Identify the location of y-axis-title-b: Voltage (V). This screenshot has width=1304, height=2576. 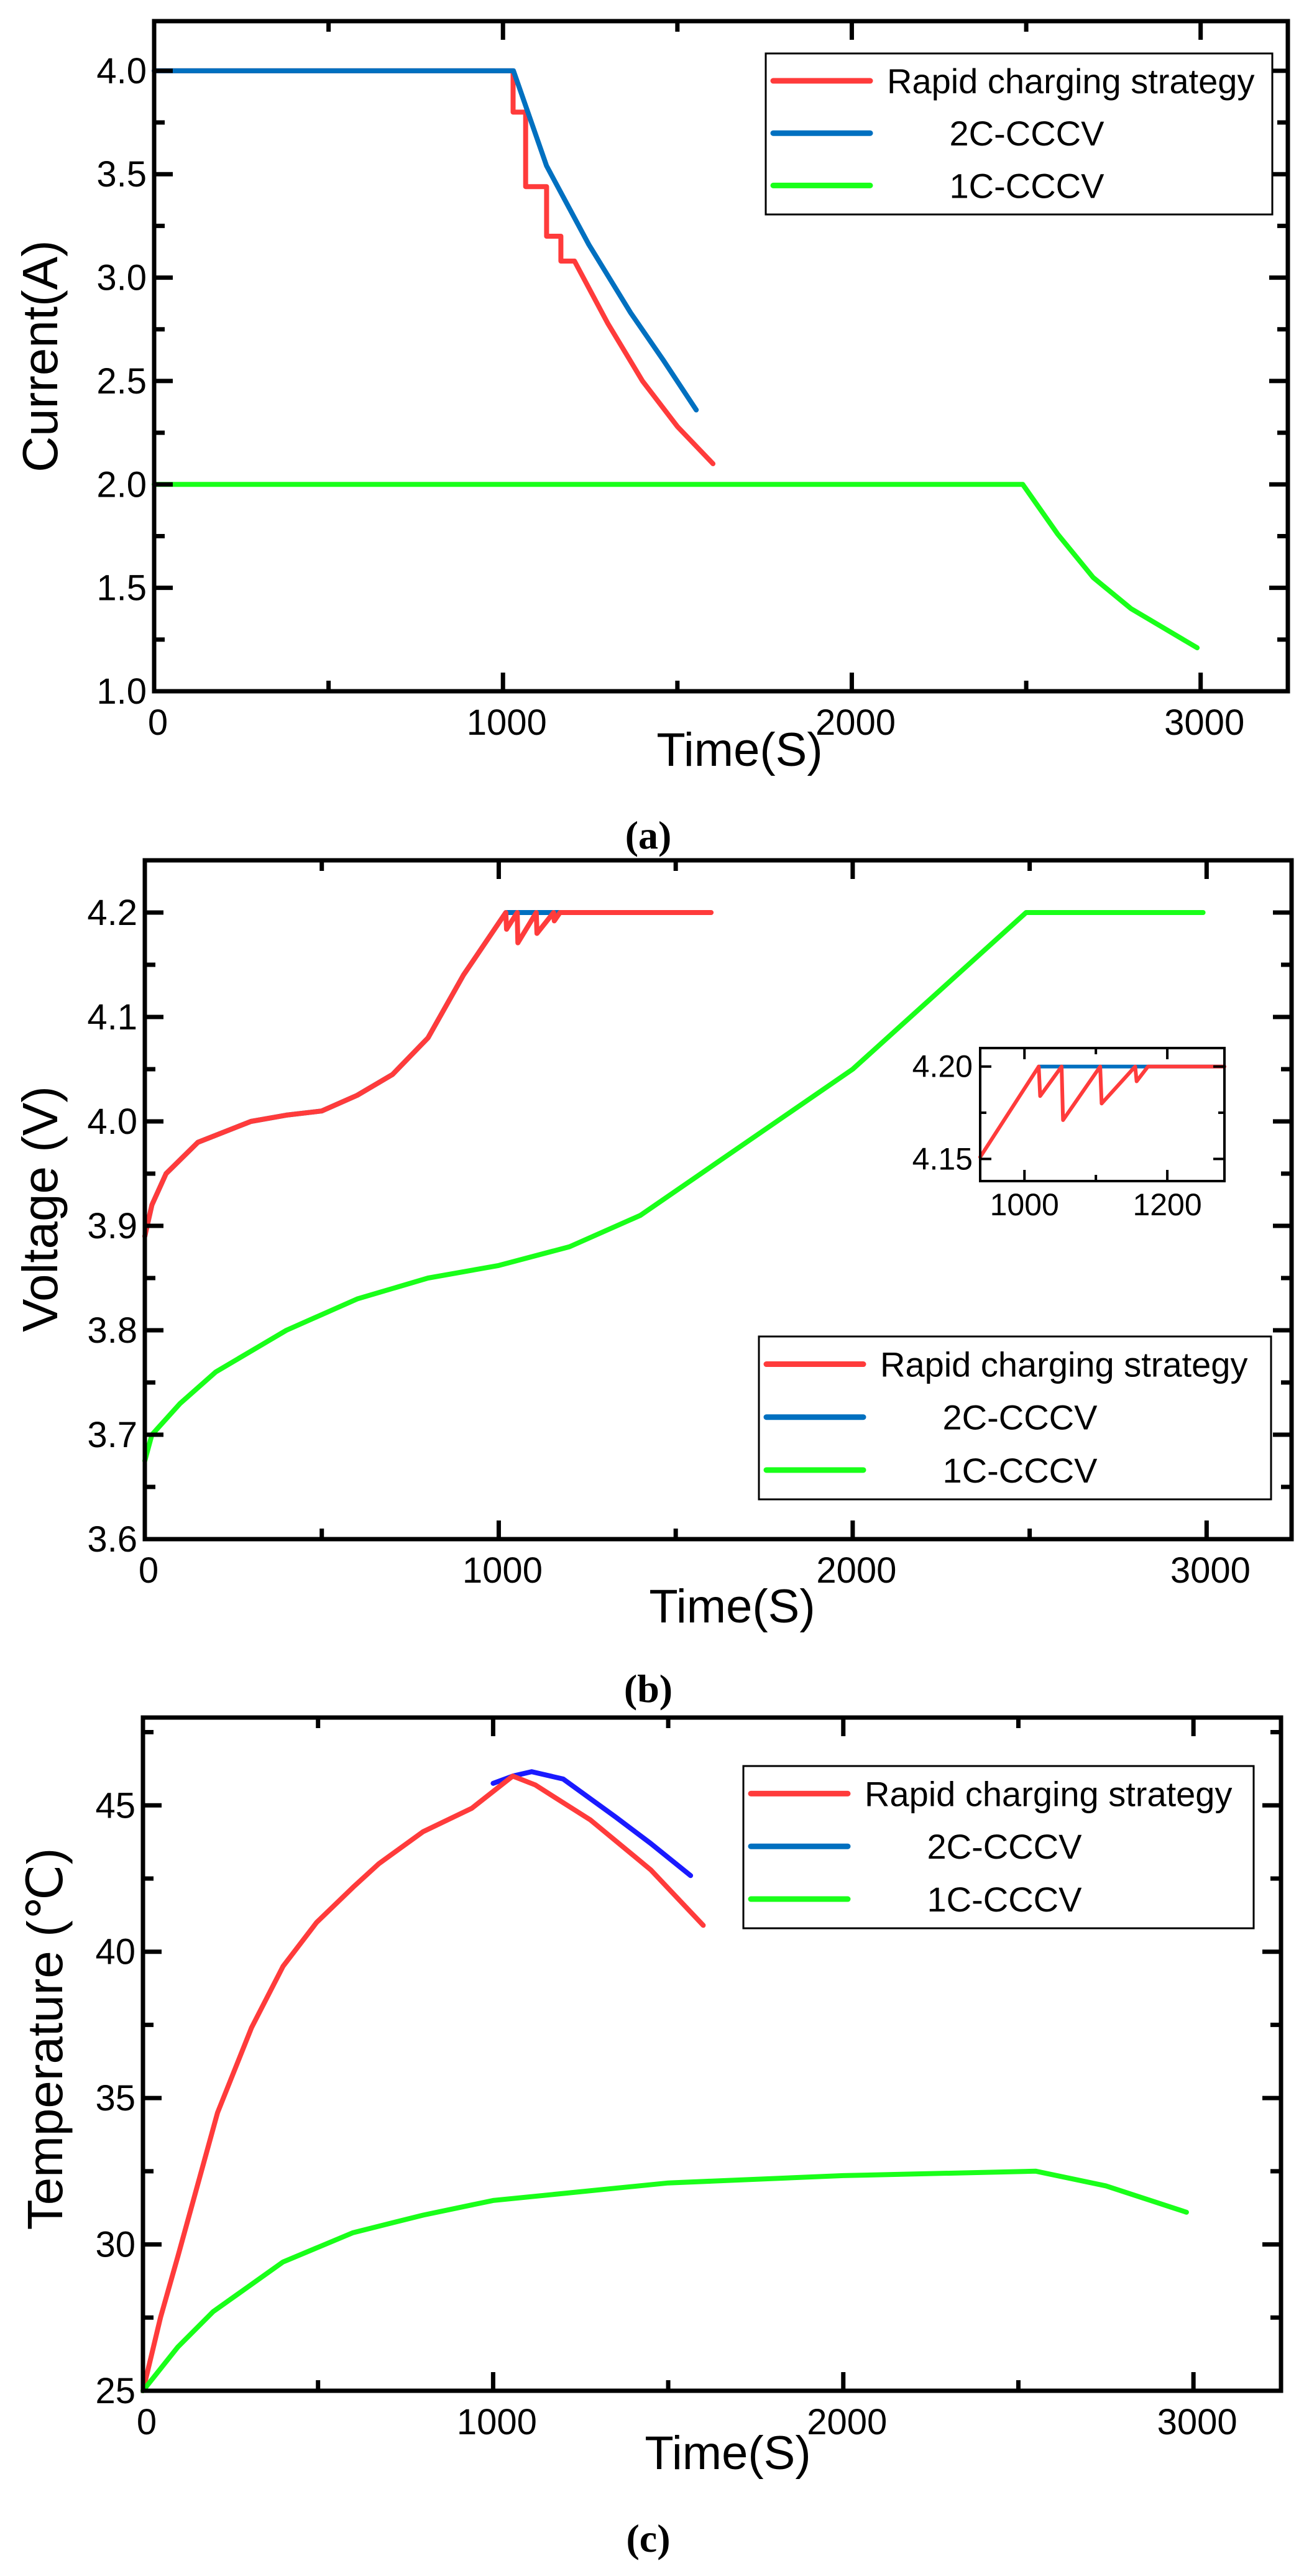
(40, 1209).